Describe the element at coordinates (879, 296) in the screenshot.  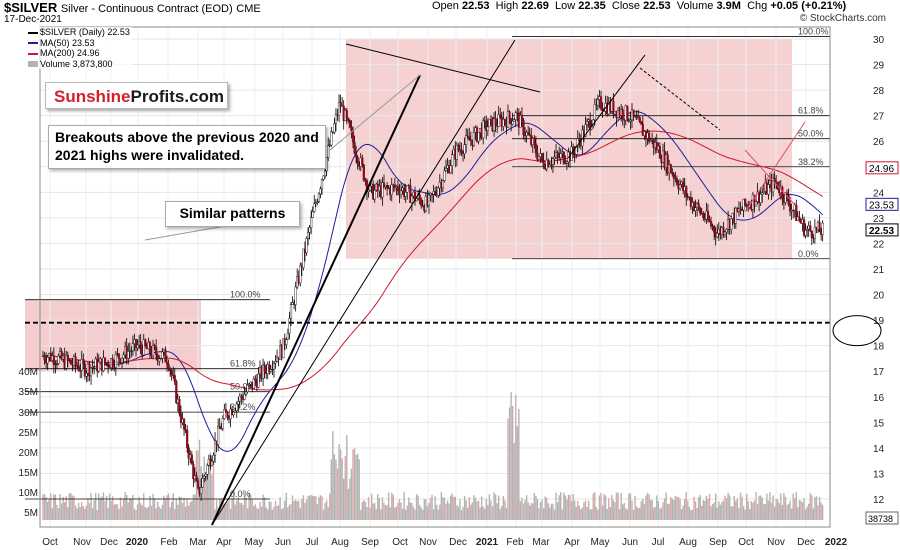
I see `price-tick-20: 20` at that location.